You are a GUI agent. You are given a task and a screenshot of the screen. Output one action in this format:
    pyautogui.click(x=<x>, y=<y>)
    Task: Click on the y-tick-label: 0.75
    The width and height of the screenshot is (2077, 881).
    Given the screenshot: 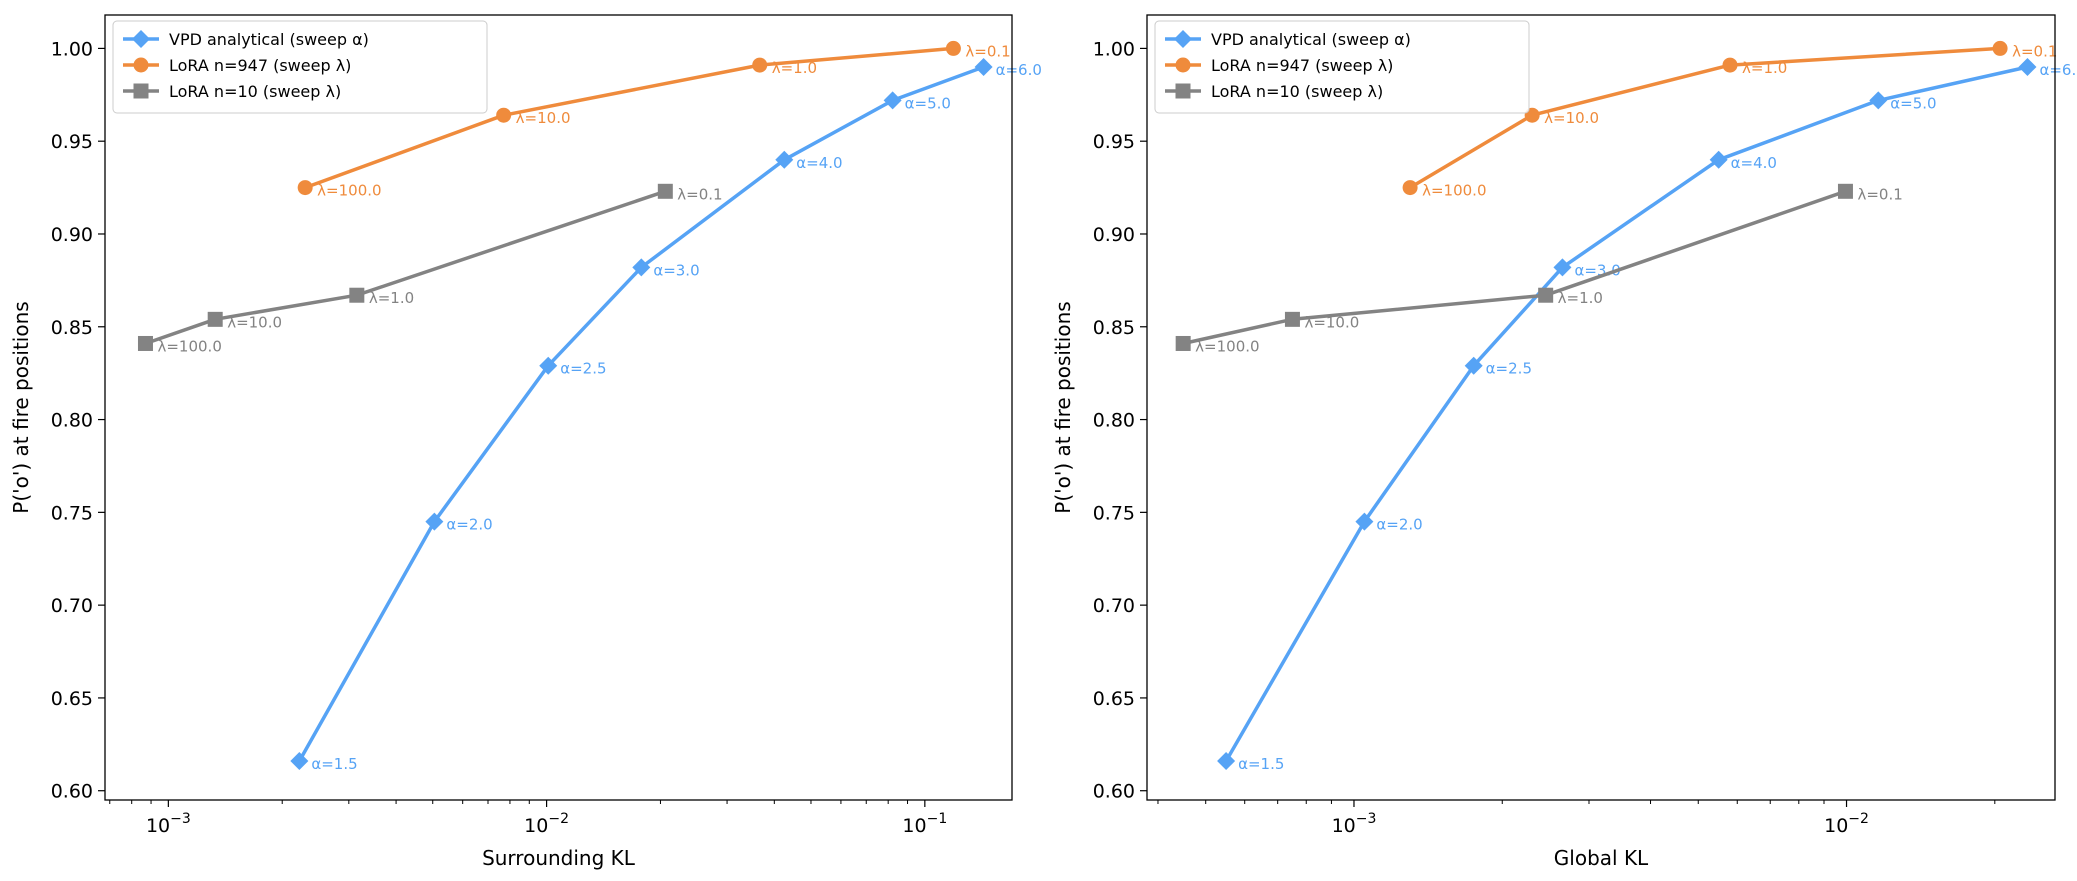 What is the action you would take?
    pyautogui.click(x=72, y=513)
    